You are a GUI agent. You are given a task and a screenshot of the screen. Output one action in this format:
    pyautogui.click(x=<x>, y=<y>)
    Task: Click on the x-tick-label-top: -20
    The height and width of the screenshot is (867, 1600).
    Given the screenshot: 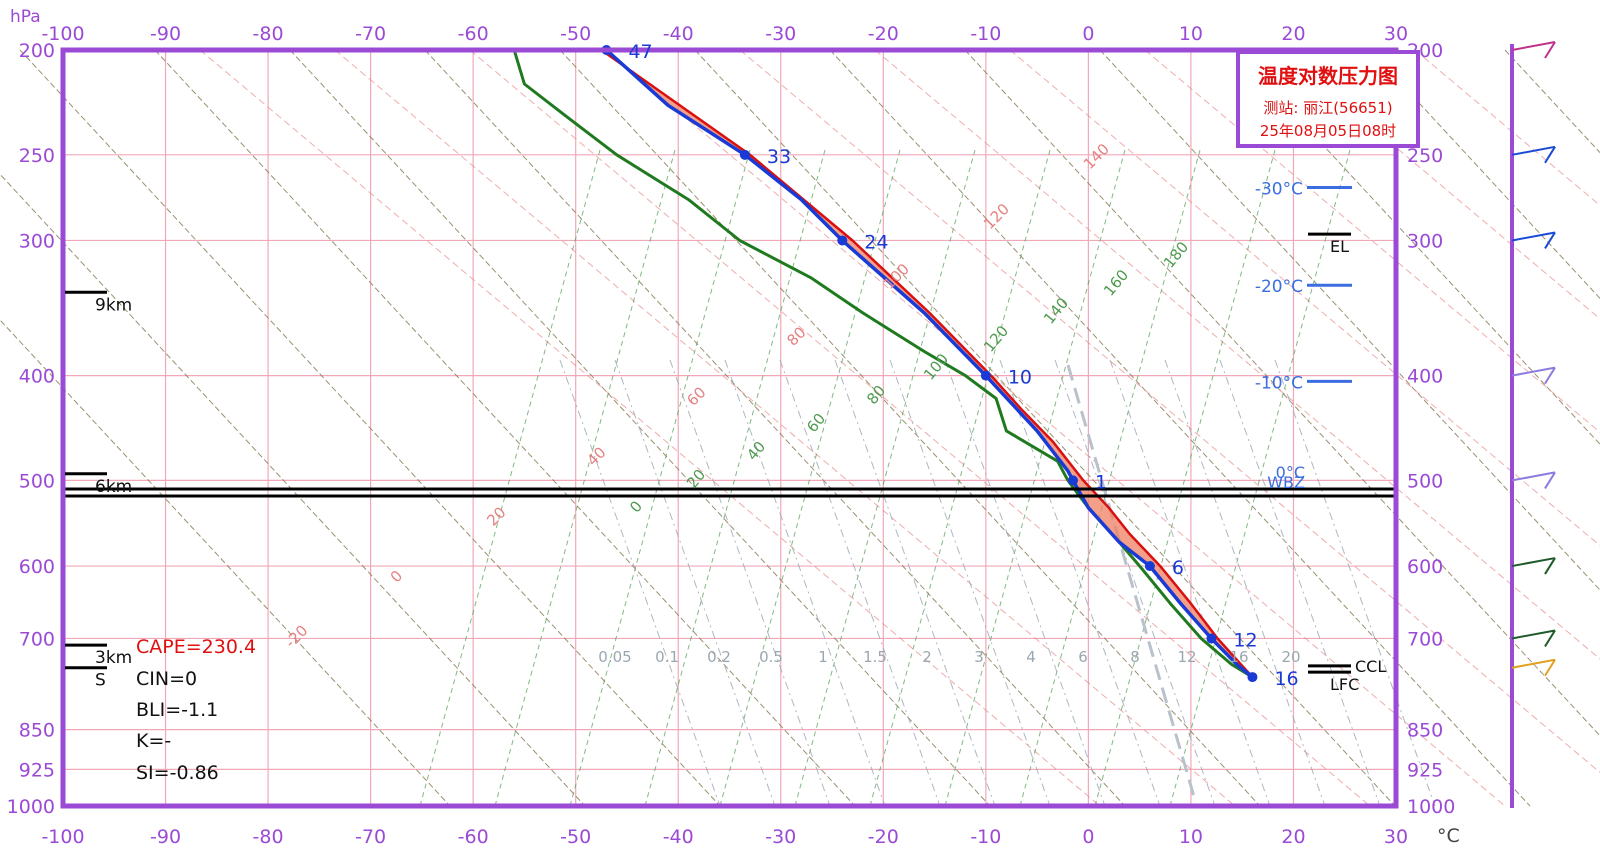 What is the action you would take?
    pyautogui.click(x=883, y=34)
    